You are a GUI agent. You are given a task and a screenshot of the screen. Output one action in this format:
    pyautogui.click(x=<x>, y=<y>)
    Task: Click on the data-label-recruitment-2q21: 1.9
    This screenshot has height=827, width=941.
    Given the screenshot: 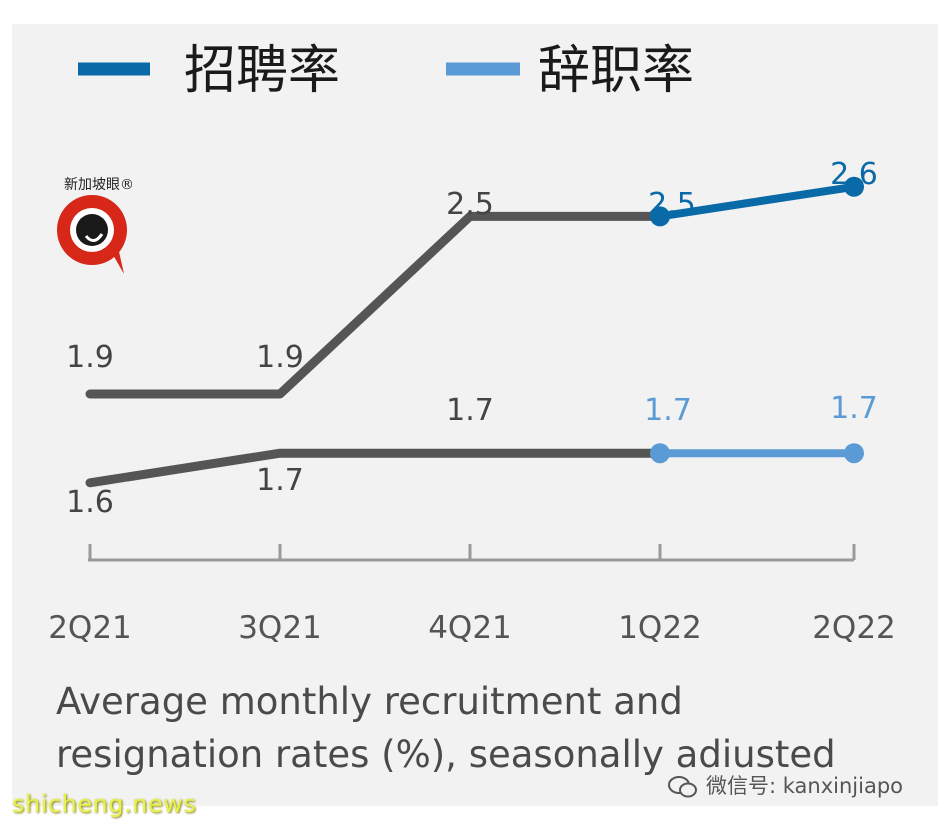 What is the action you would take?
    pyautogui.click(x=90, y=357)
    